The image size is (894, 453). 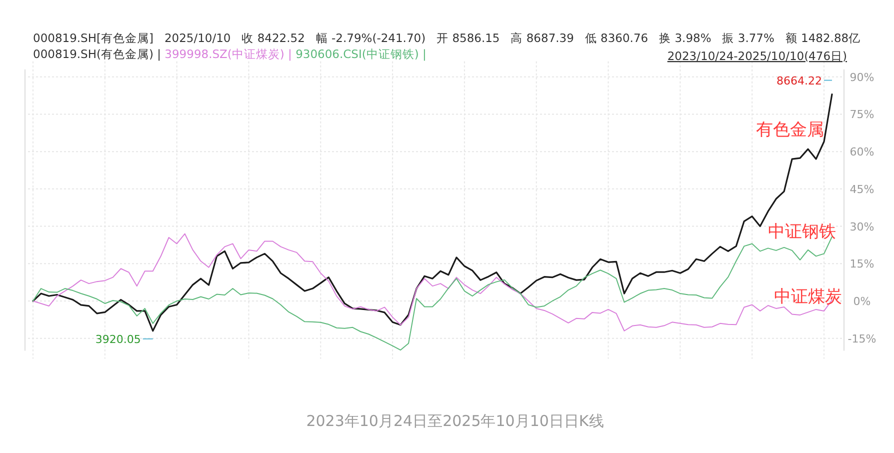 What do you see at coordinates (862, 115) in the screenshot?
I see `y-tick-label: 75%` at bounding box center [862, 115].